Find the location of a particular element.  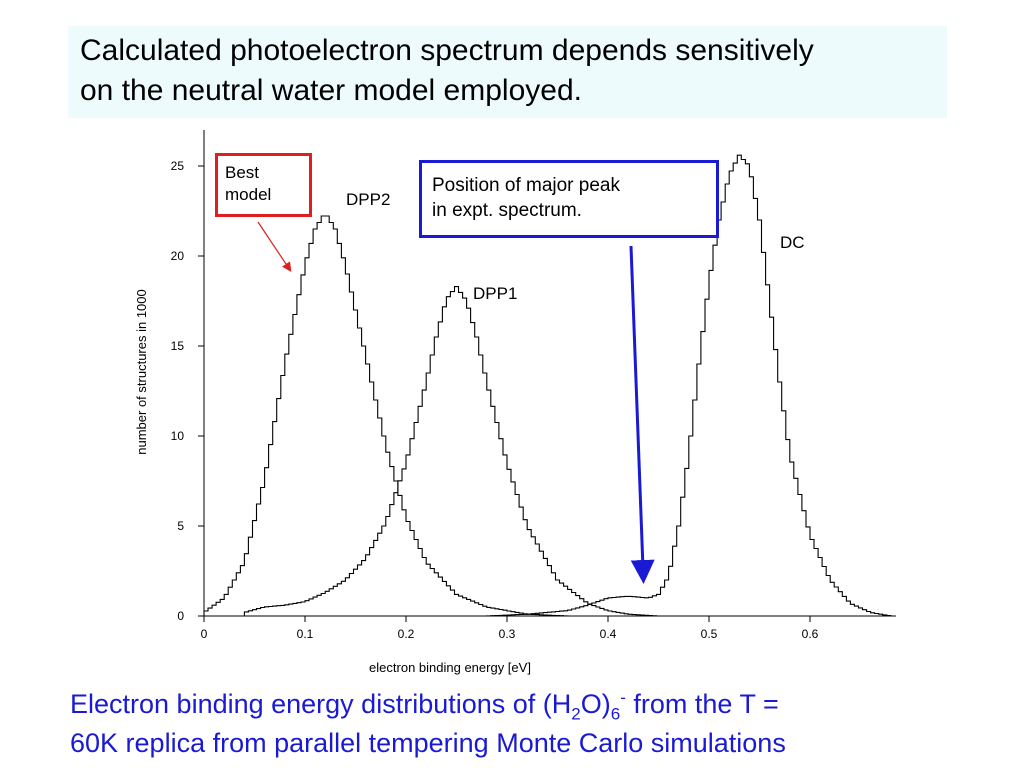

caption-part-3: from the T = is located at coordinates (702, 704).